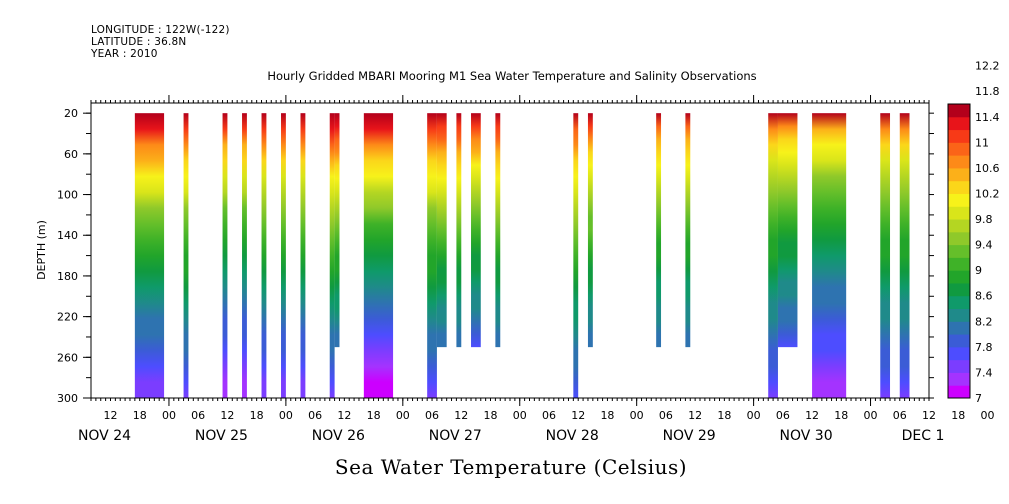 This screenshot has width=1009, height=504. I want to click on colorbar-label: 8.2, so click(984, 321).